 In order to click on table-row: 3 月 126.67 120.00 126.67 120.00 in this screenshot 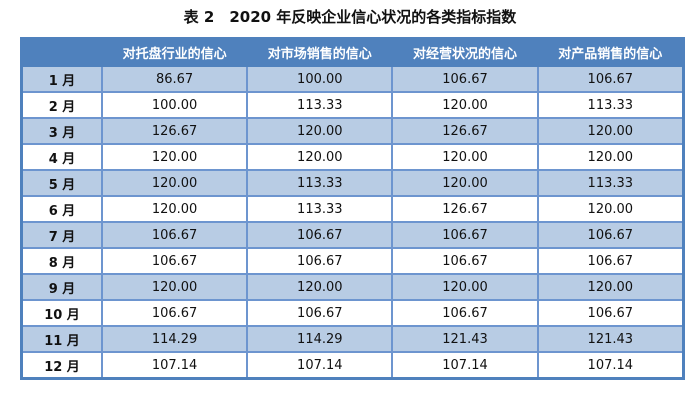, I will do `click(352, 131)`.